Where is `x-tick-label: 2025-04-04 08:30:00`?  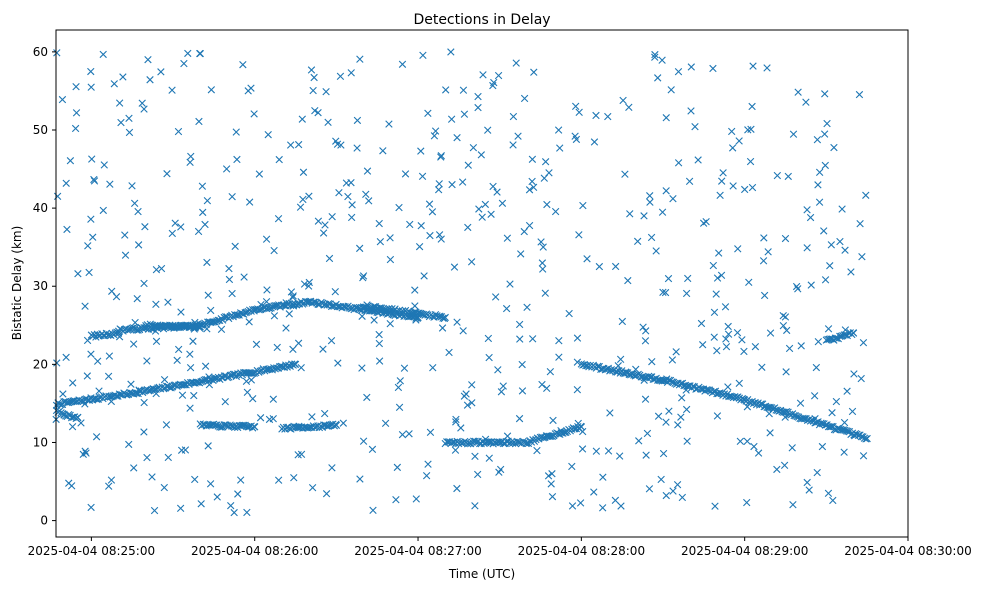 x-tick-label: 2025-04-04 08:30:00 is located at coordinates (907, 551).